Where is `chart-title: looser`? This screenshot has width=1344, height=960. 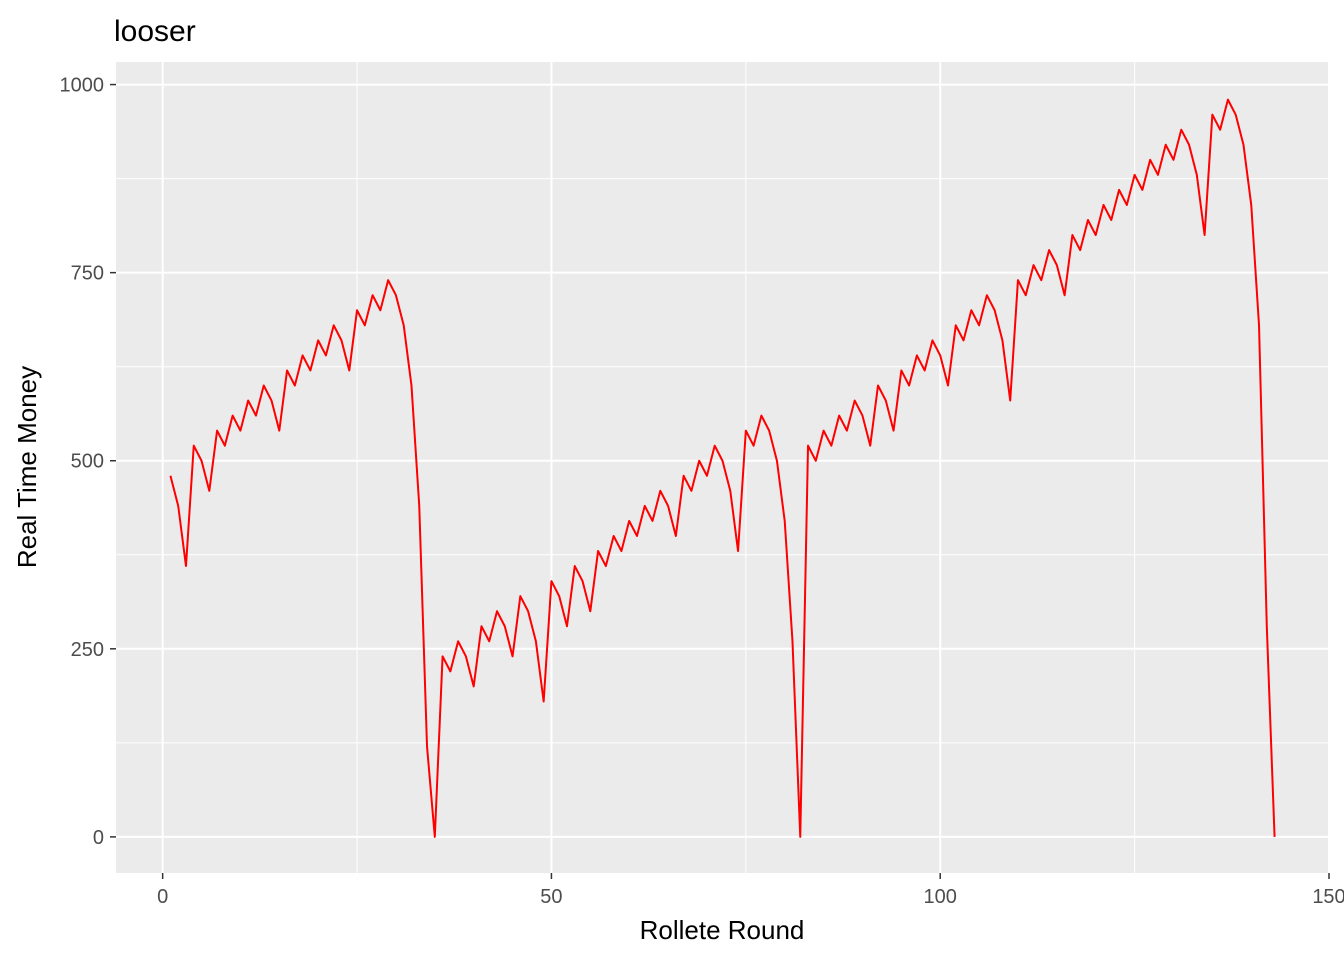
chart-title: looser is located at coordinates (155, 31).